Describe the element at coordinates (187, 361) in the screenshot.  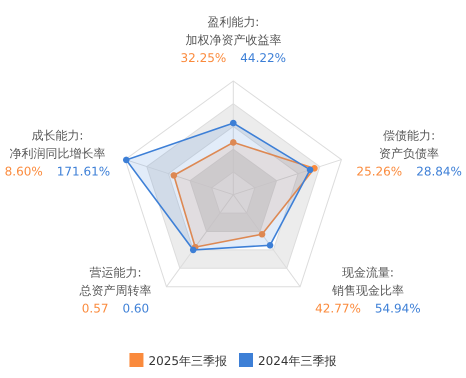
I see `legend-label: 2025年三季报` at that location.